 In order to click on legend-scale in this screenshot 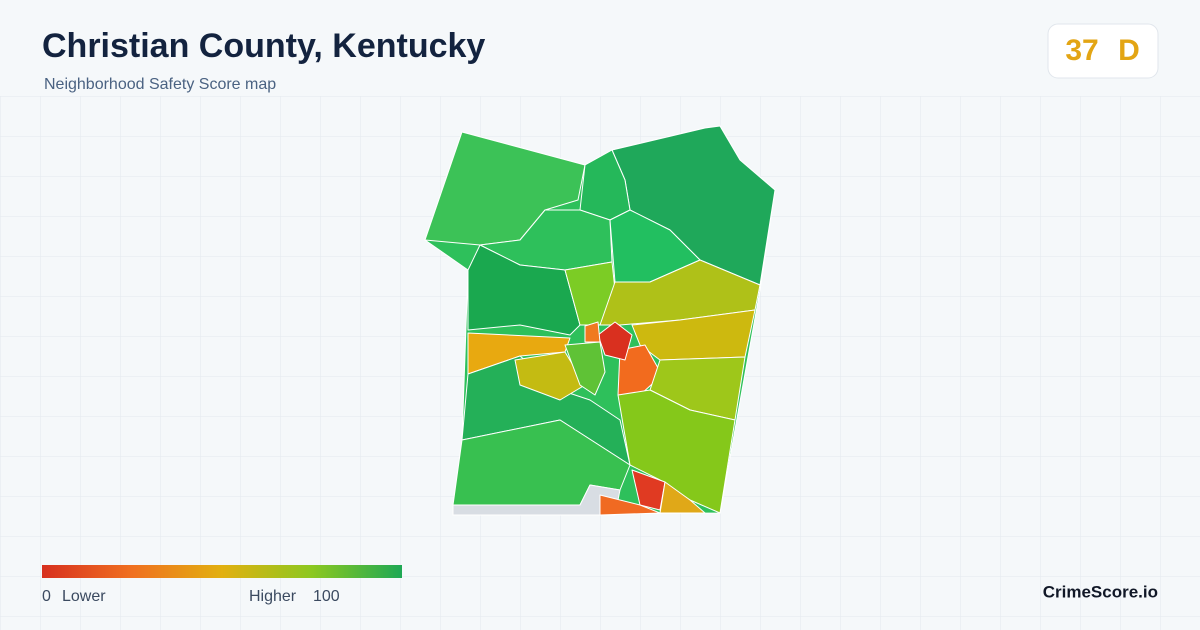, I will do `click(222, 571)`.